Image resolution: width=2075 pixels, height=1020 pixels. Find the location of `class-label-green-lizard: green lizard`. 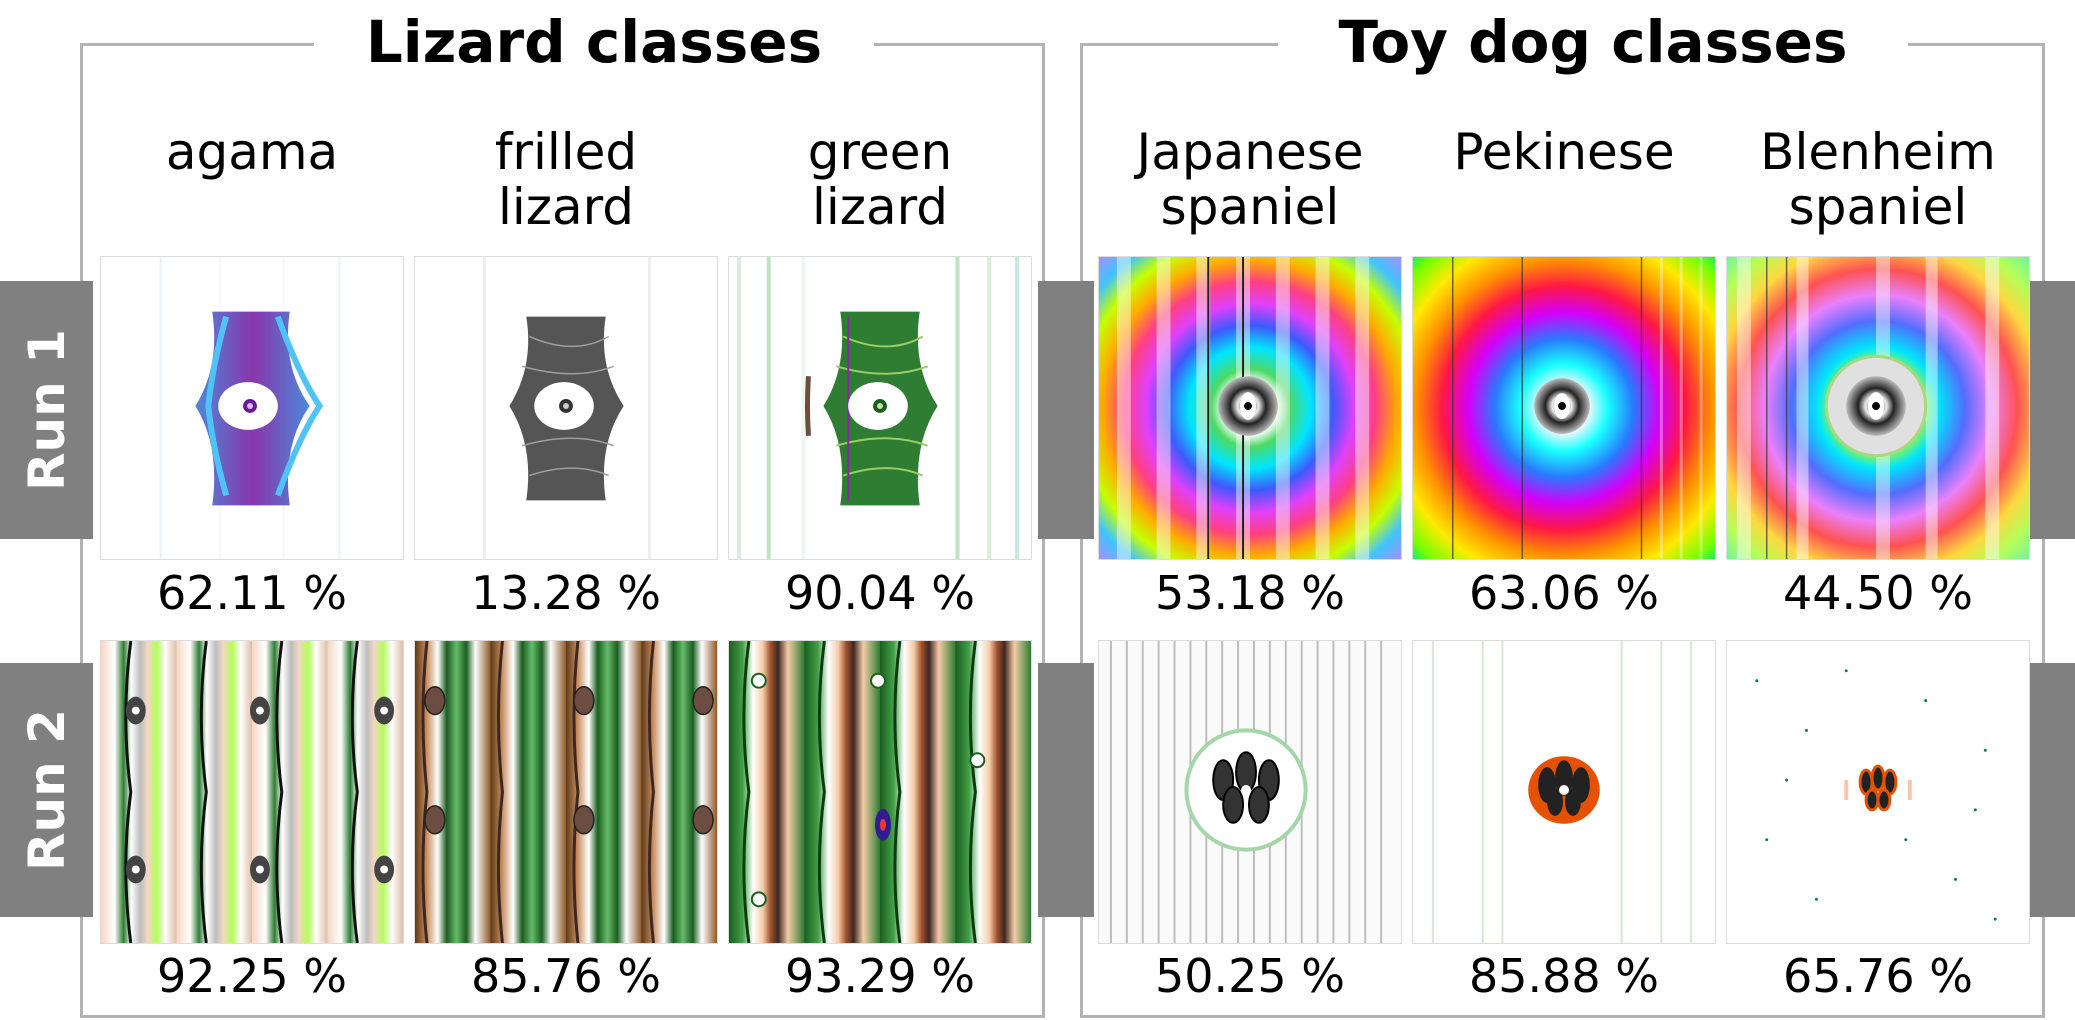

class-label-green-lizard: green lizard is located at coordinates (880, 179).